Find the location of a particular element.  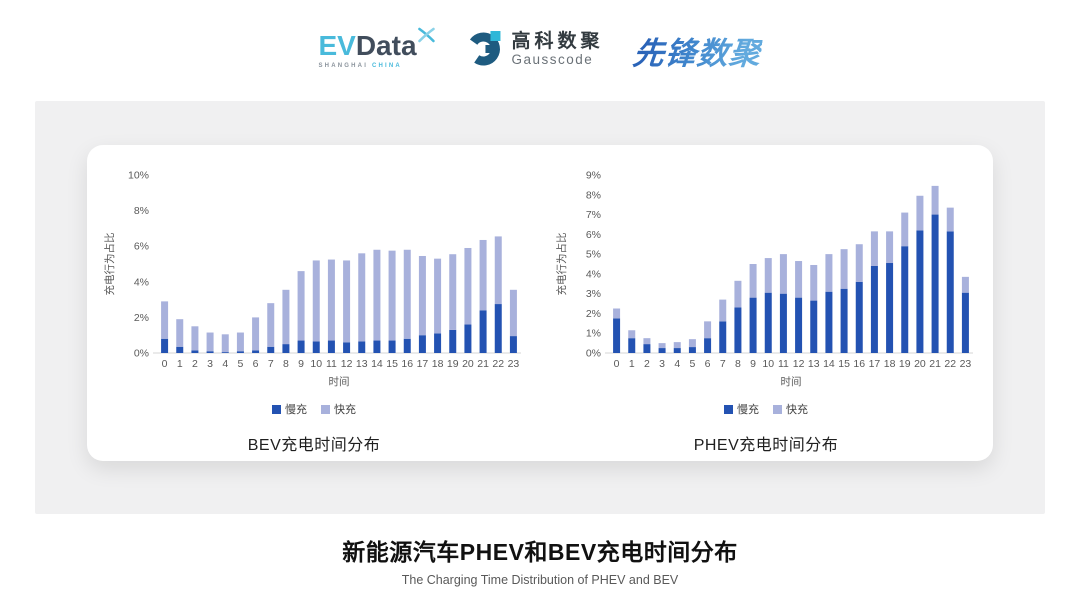

x-tick-label: 14 is located at coordinates (377, 364).